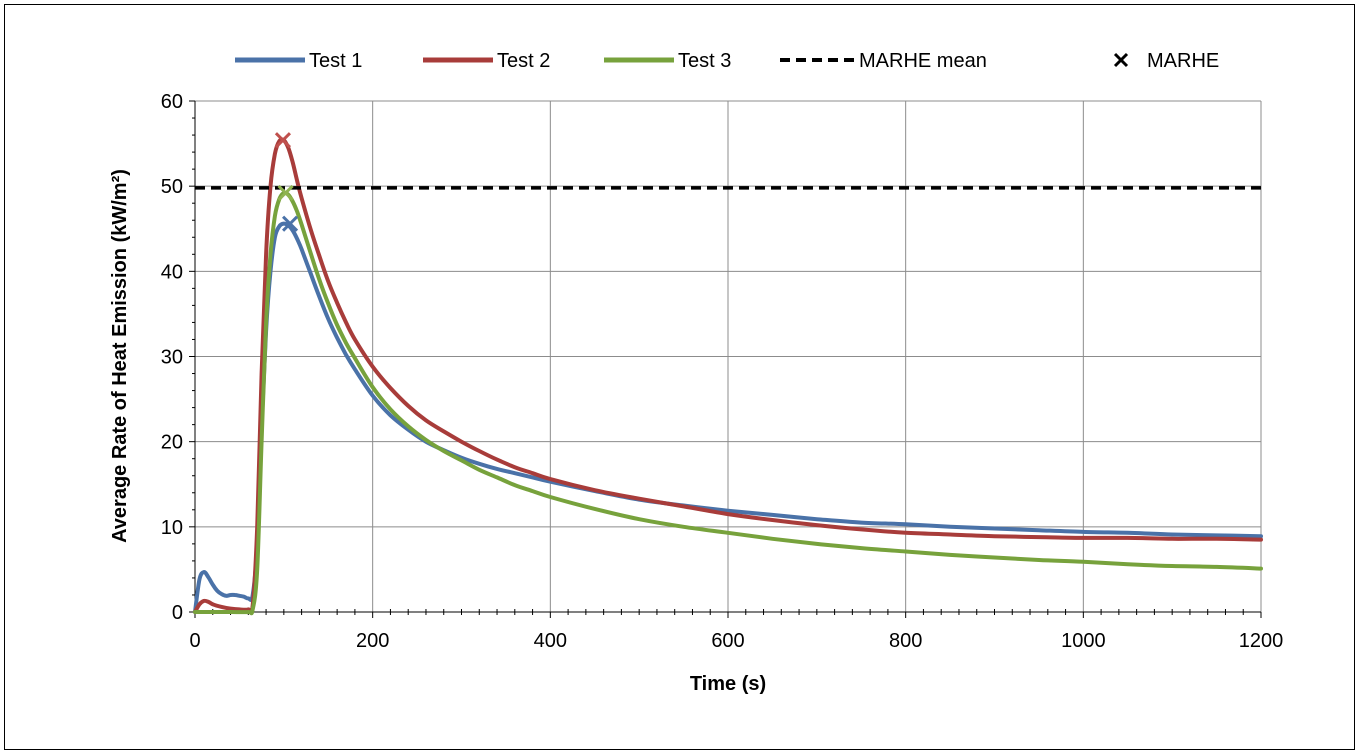 The width and height of the screenshot is (1361, 756). Describe the element at coordinates (298, 61) in the screenshot. I see `legend-item-test-1: Test 1` at that location.